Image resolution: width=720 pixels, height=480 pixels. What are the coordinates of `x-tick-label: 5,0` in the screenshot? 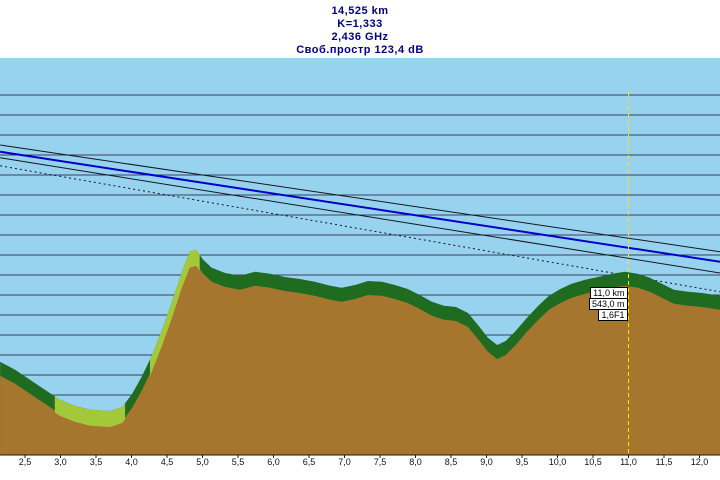 It's located at (202, 462).